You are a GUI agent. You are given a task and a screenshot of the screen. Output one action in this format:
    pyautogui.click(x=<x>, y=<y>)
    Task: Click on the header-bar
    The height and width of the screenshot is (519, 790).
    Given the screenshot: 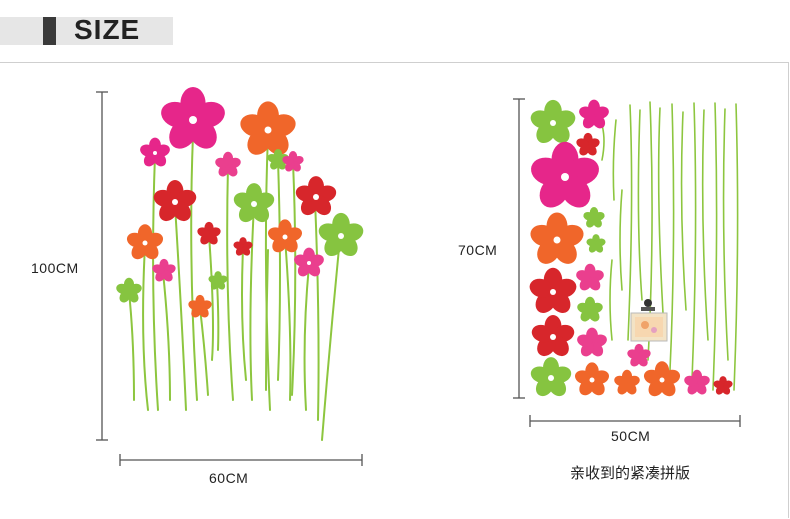 What is the action you would take?
    pyautogui.click(x=86, y=31)
    